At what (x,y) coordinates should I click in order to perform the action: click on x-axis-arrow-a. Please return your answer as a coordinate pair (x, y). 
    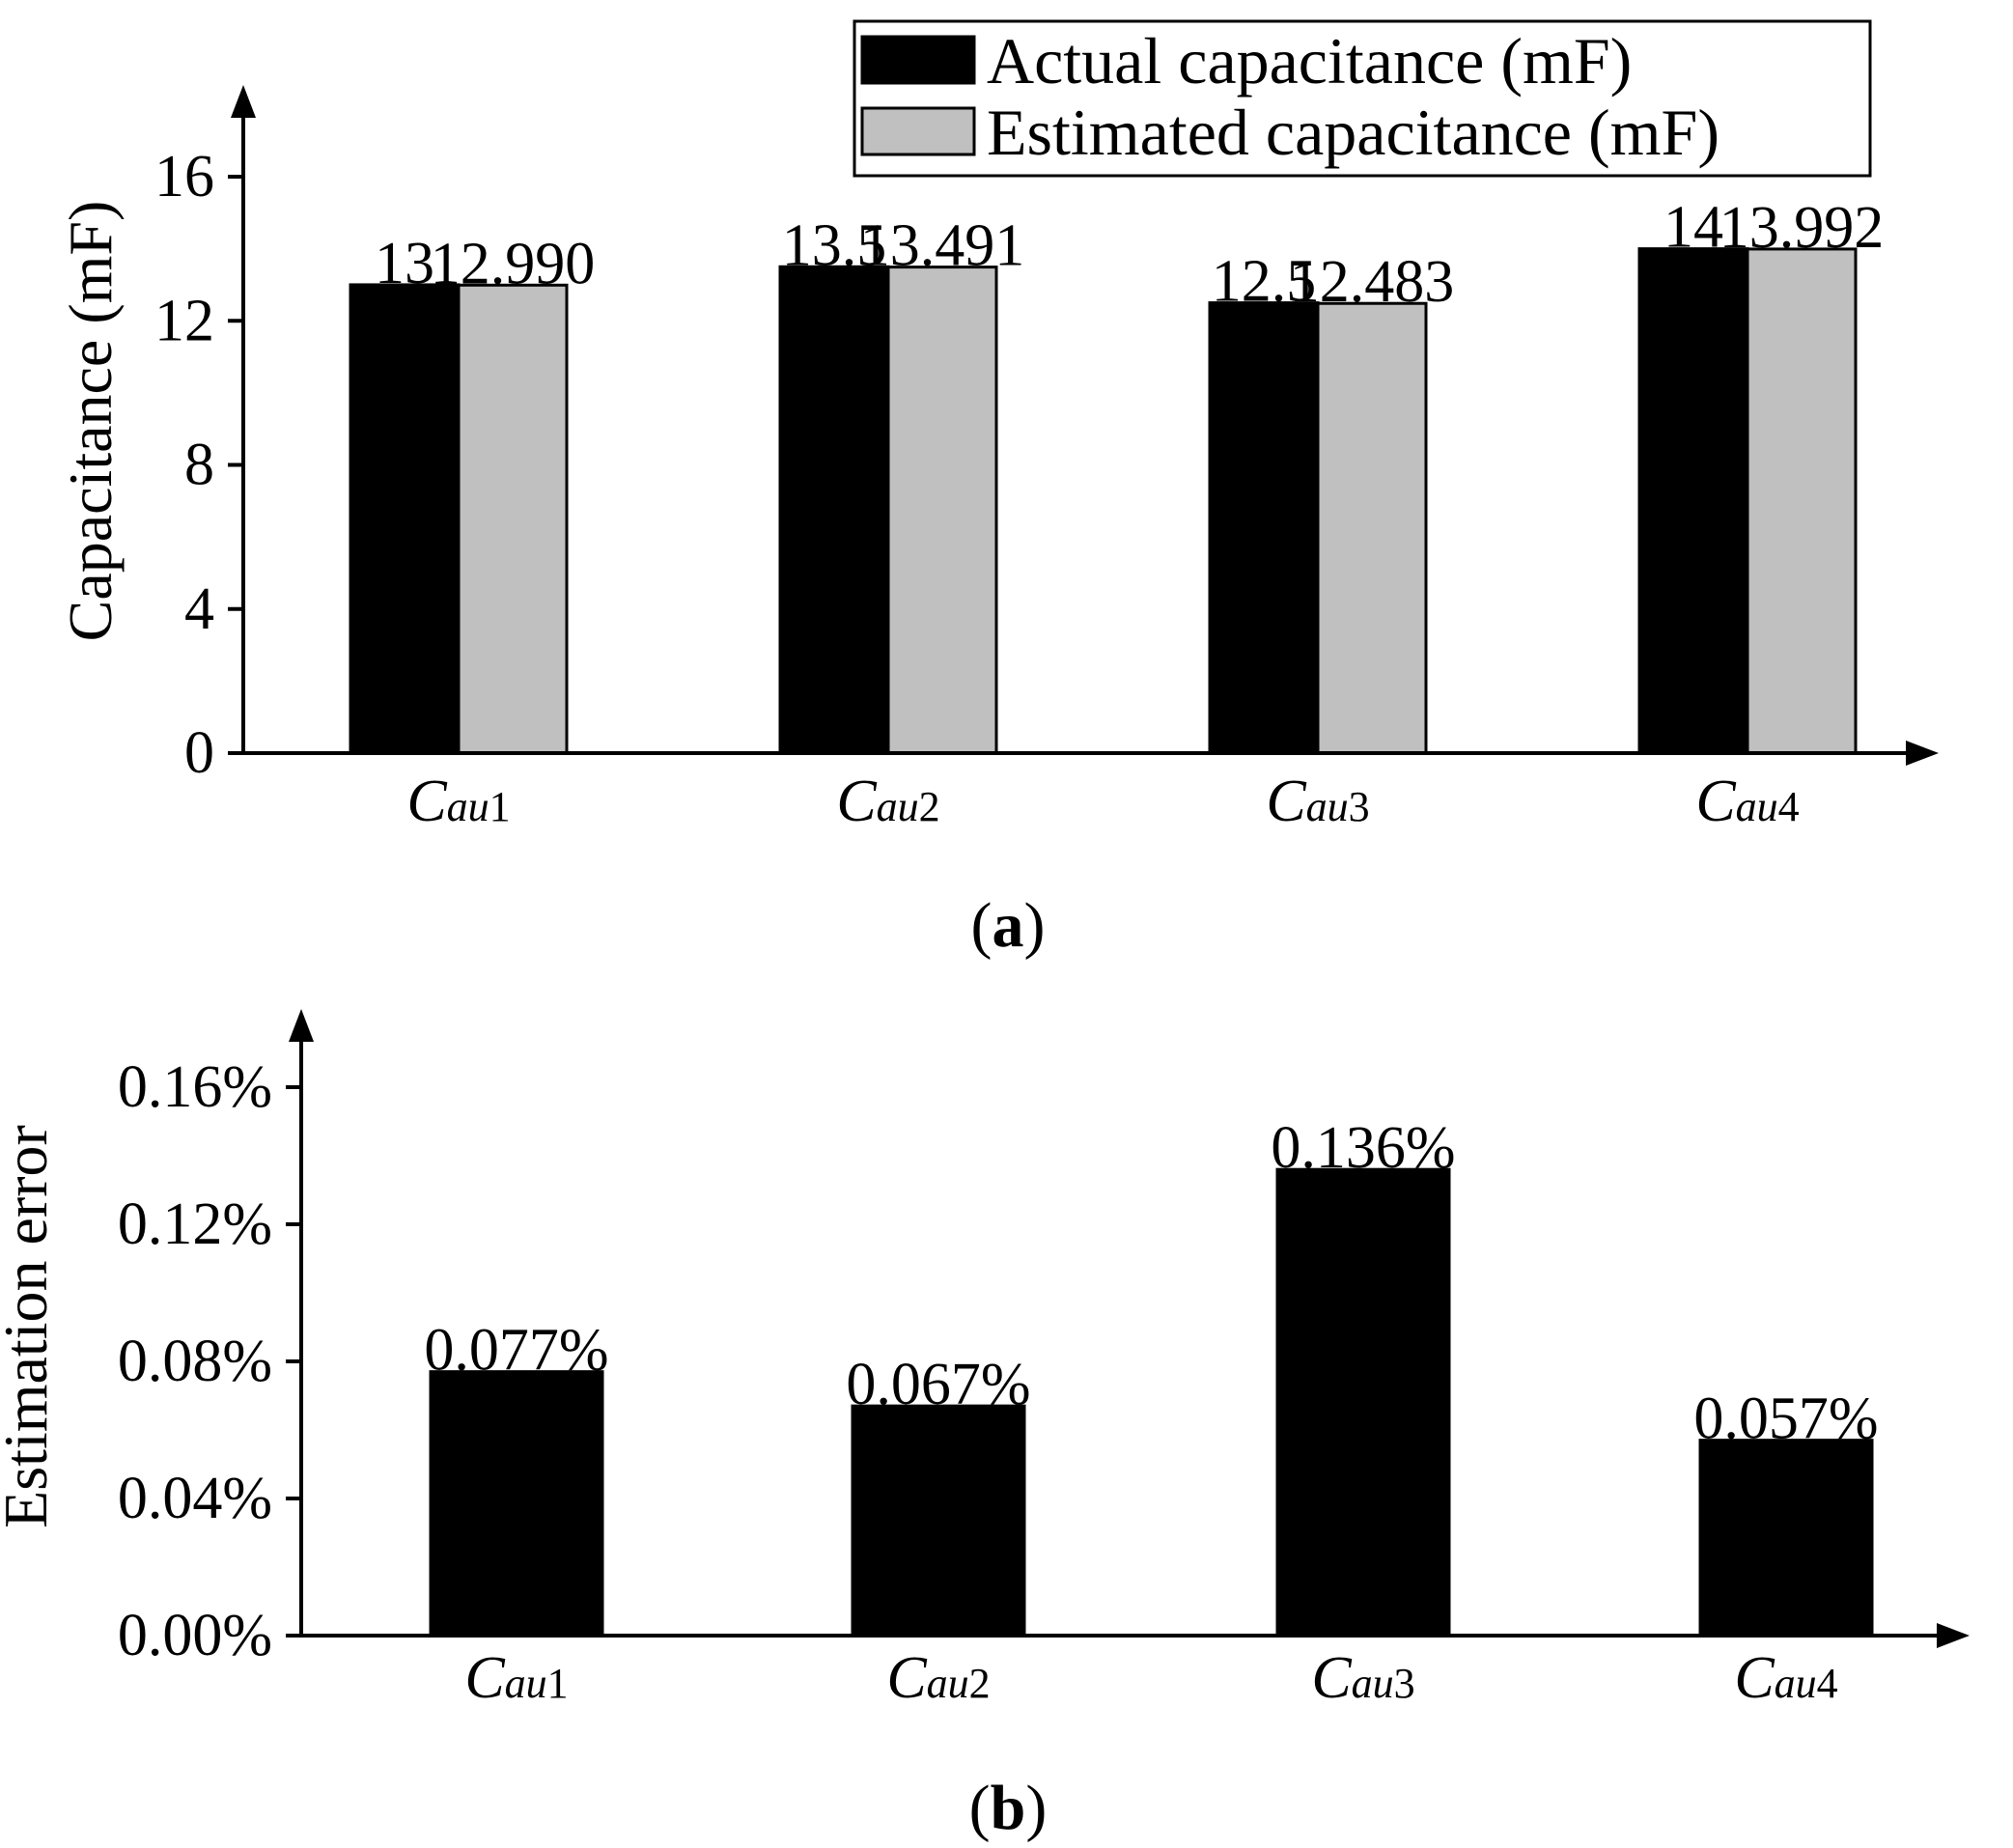
    Looking at the image, I should click on (1922, 754).